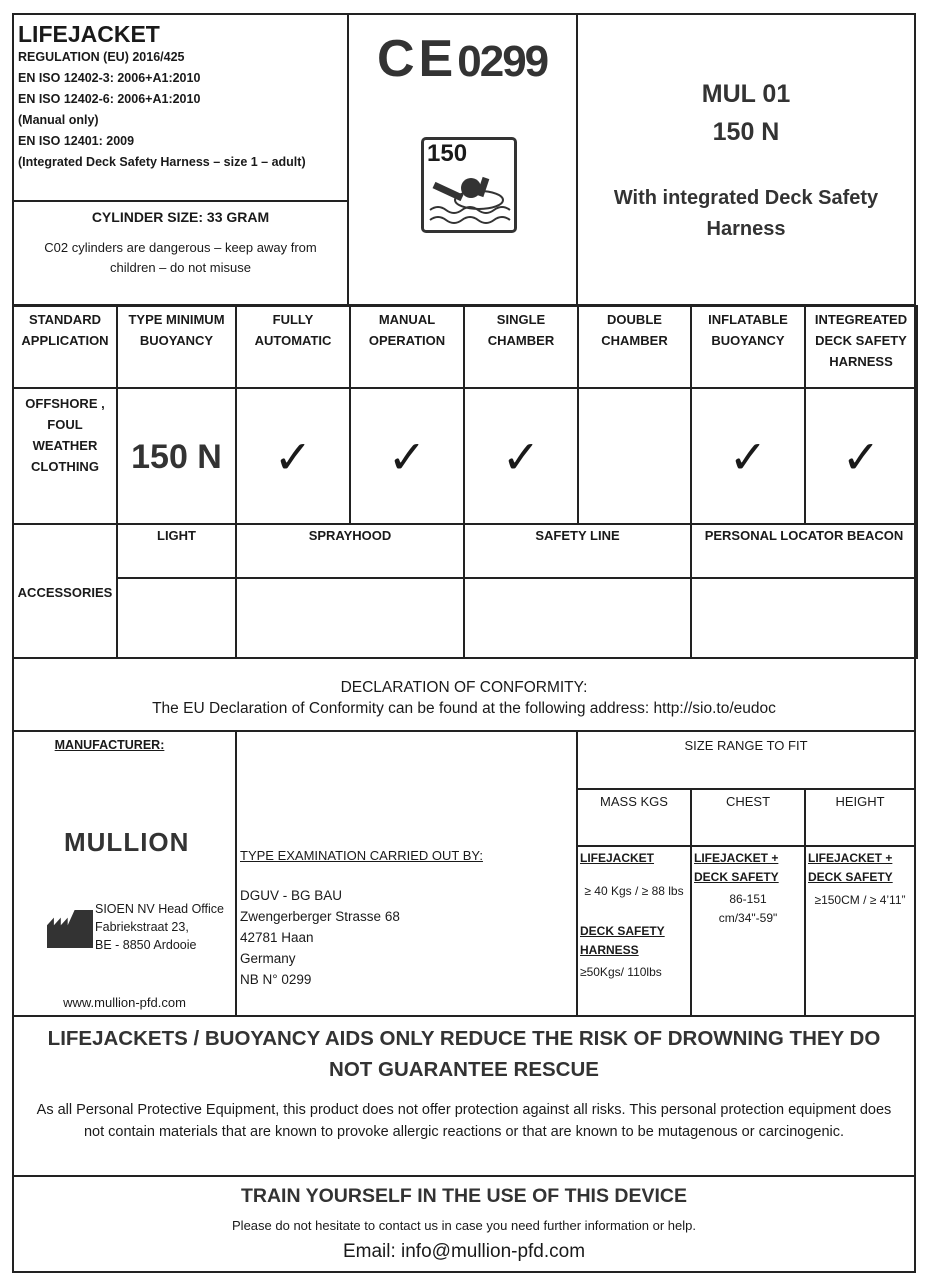 Image resolution: width=929 pixels, height=1280 pixels. I want to click on declaration-title: DECLARATION OF CONFORMITY:, so click(464, 687).